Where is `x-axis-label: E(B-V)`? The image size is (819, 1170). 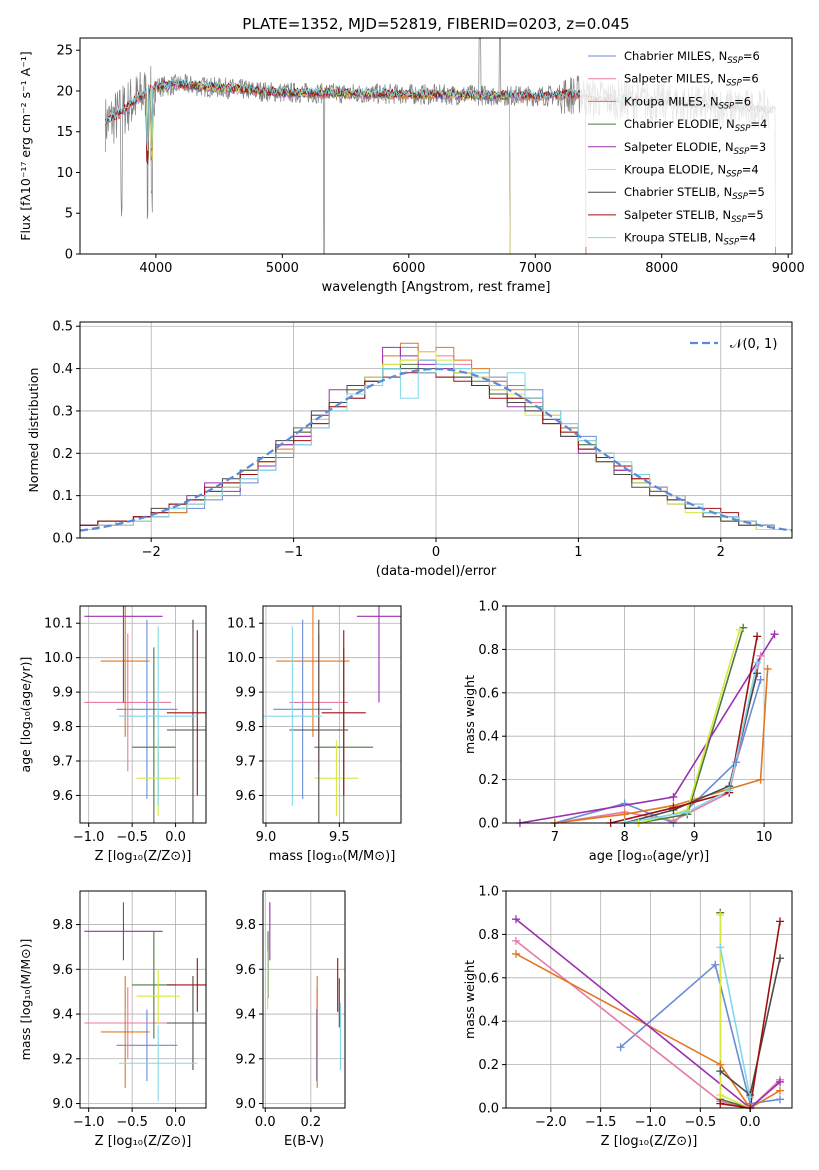 x-axis-label: E(B-V) is located at coordinates (304, 1141).